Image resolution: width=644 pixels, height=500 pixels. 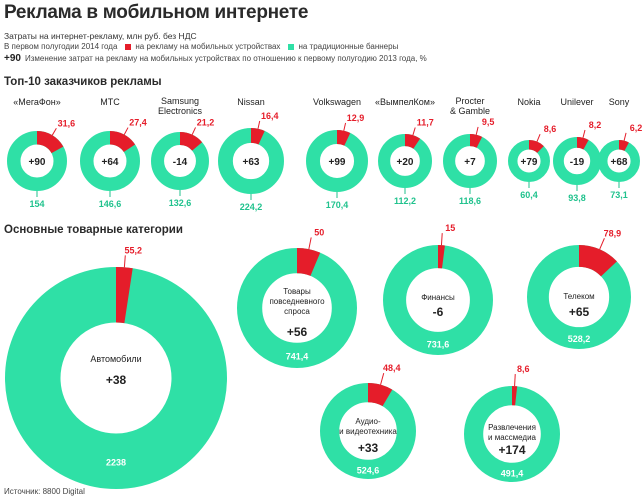 I want to click on category-name: Развлечения, so click(x=512, y=427).